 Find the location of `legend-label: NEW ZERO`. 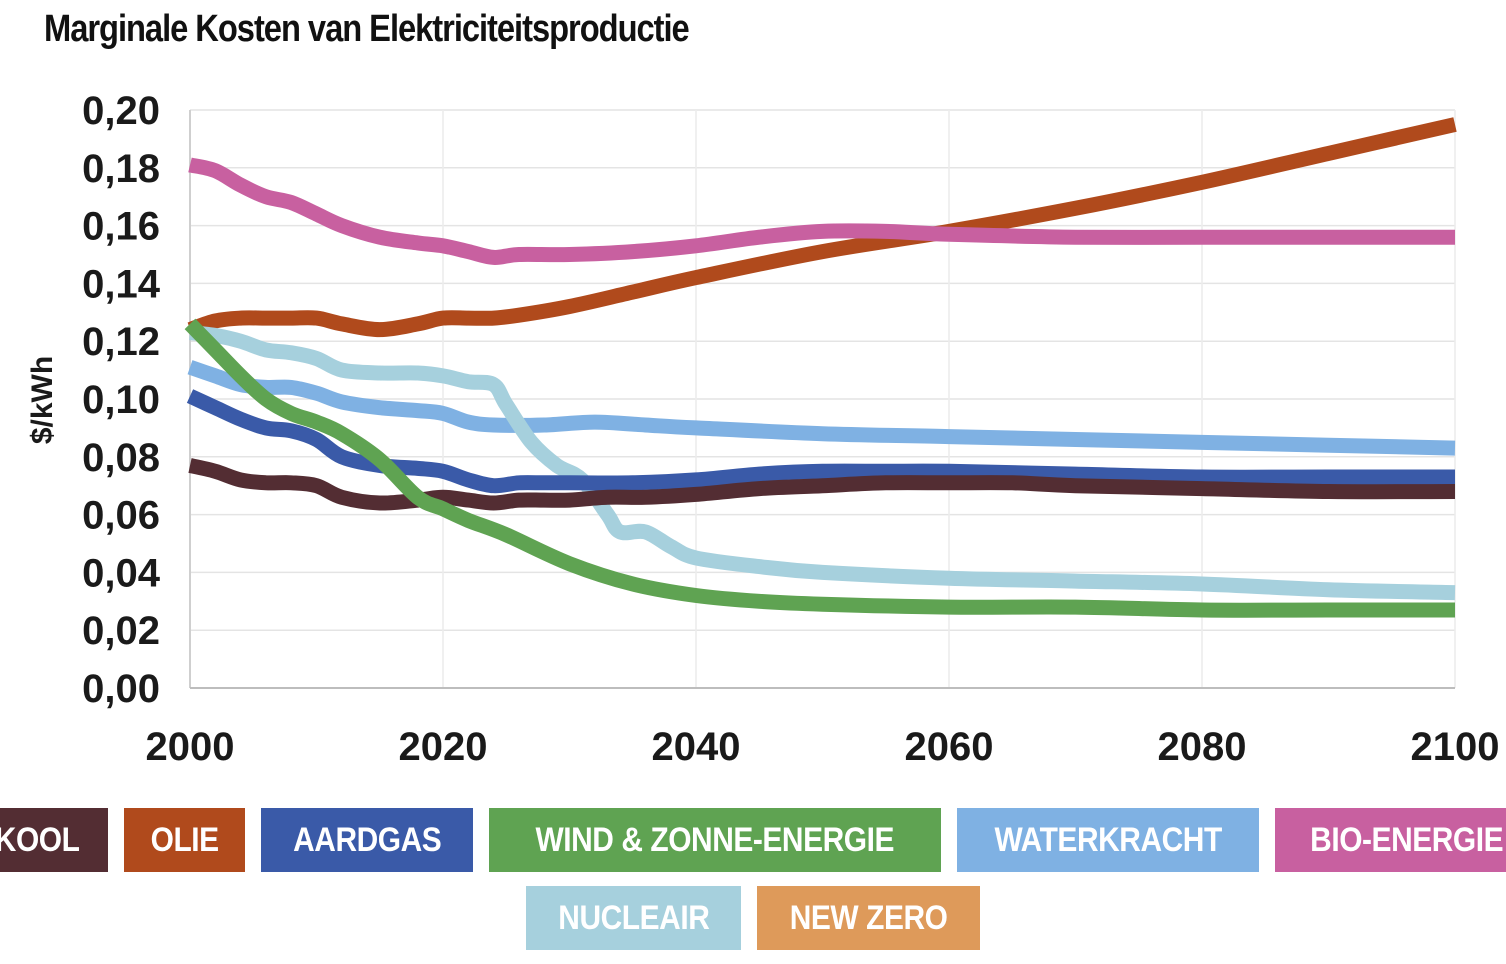

legend-label: NEW ZERO is located at coordinates (868, 917).